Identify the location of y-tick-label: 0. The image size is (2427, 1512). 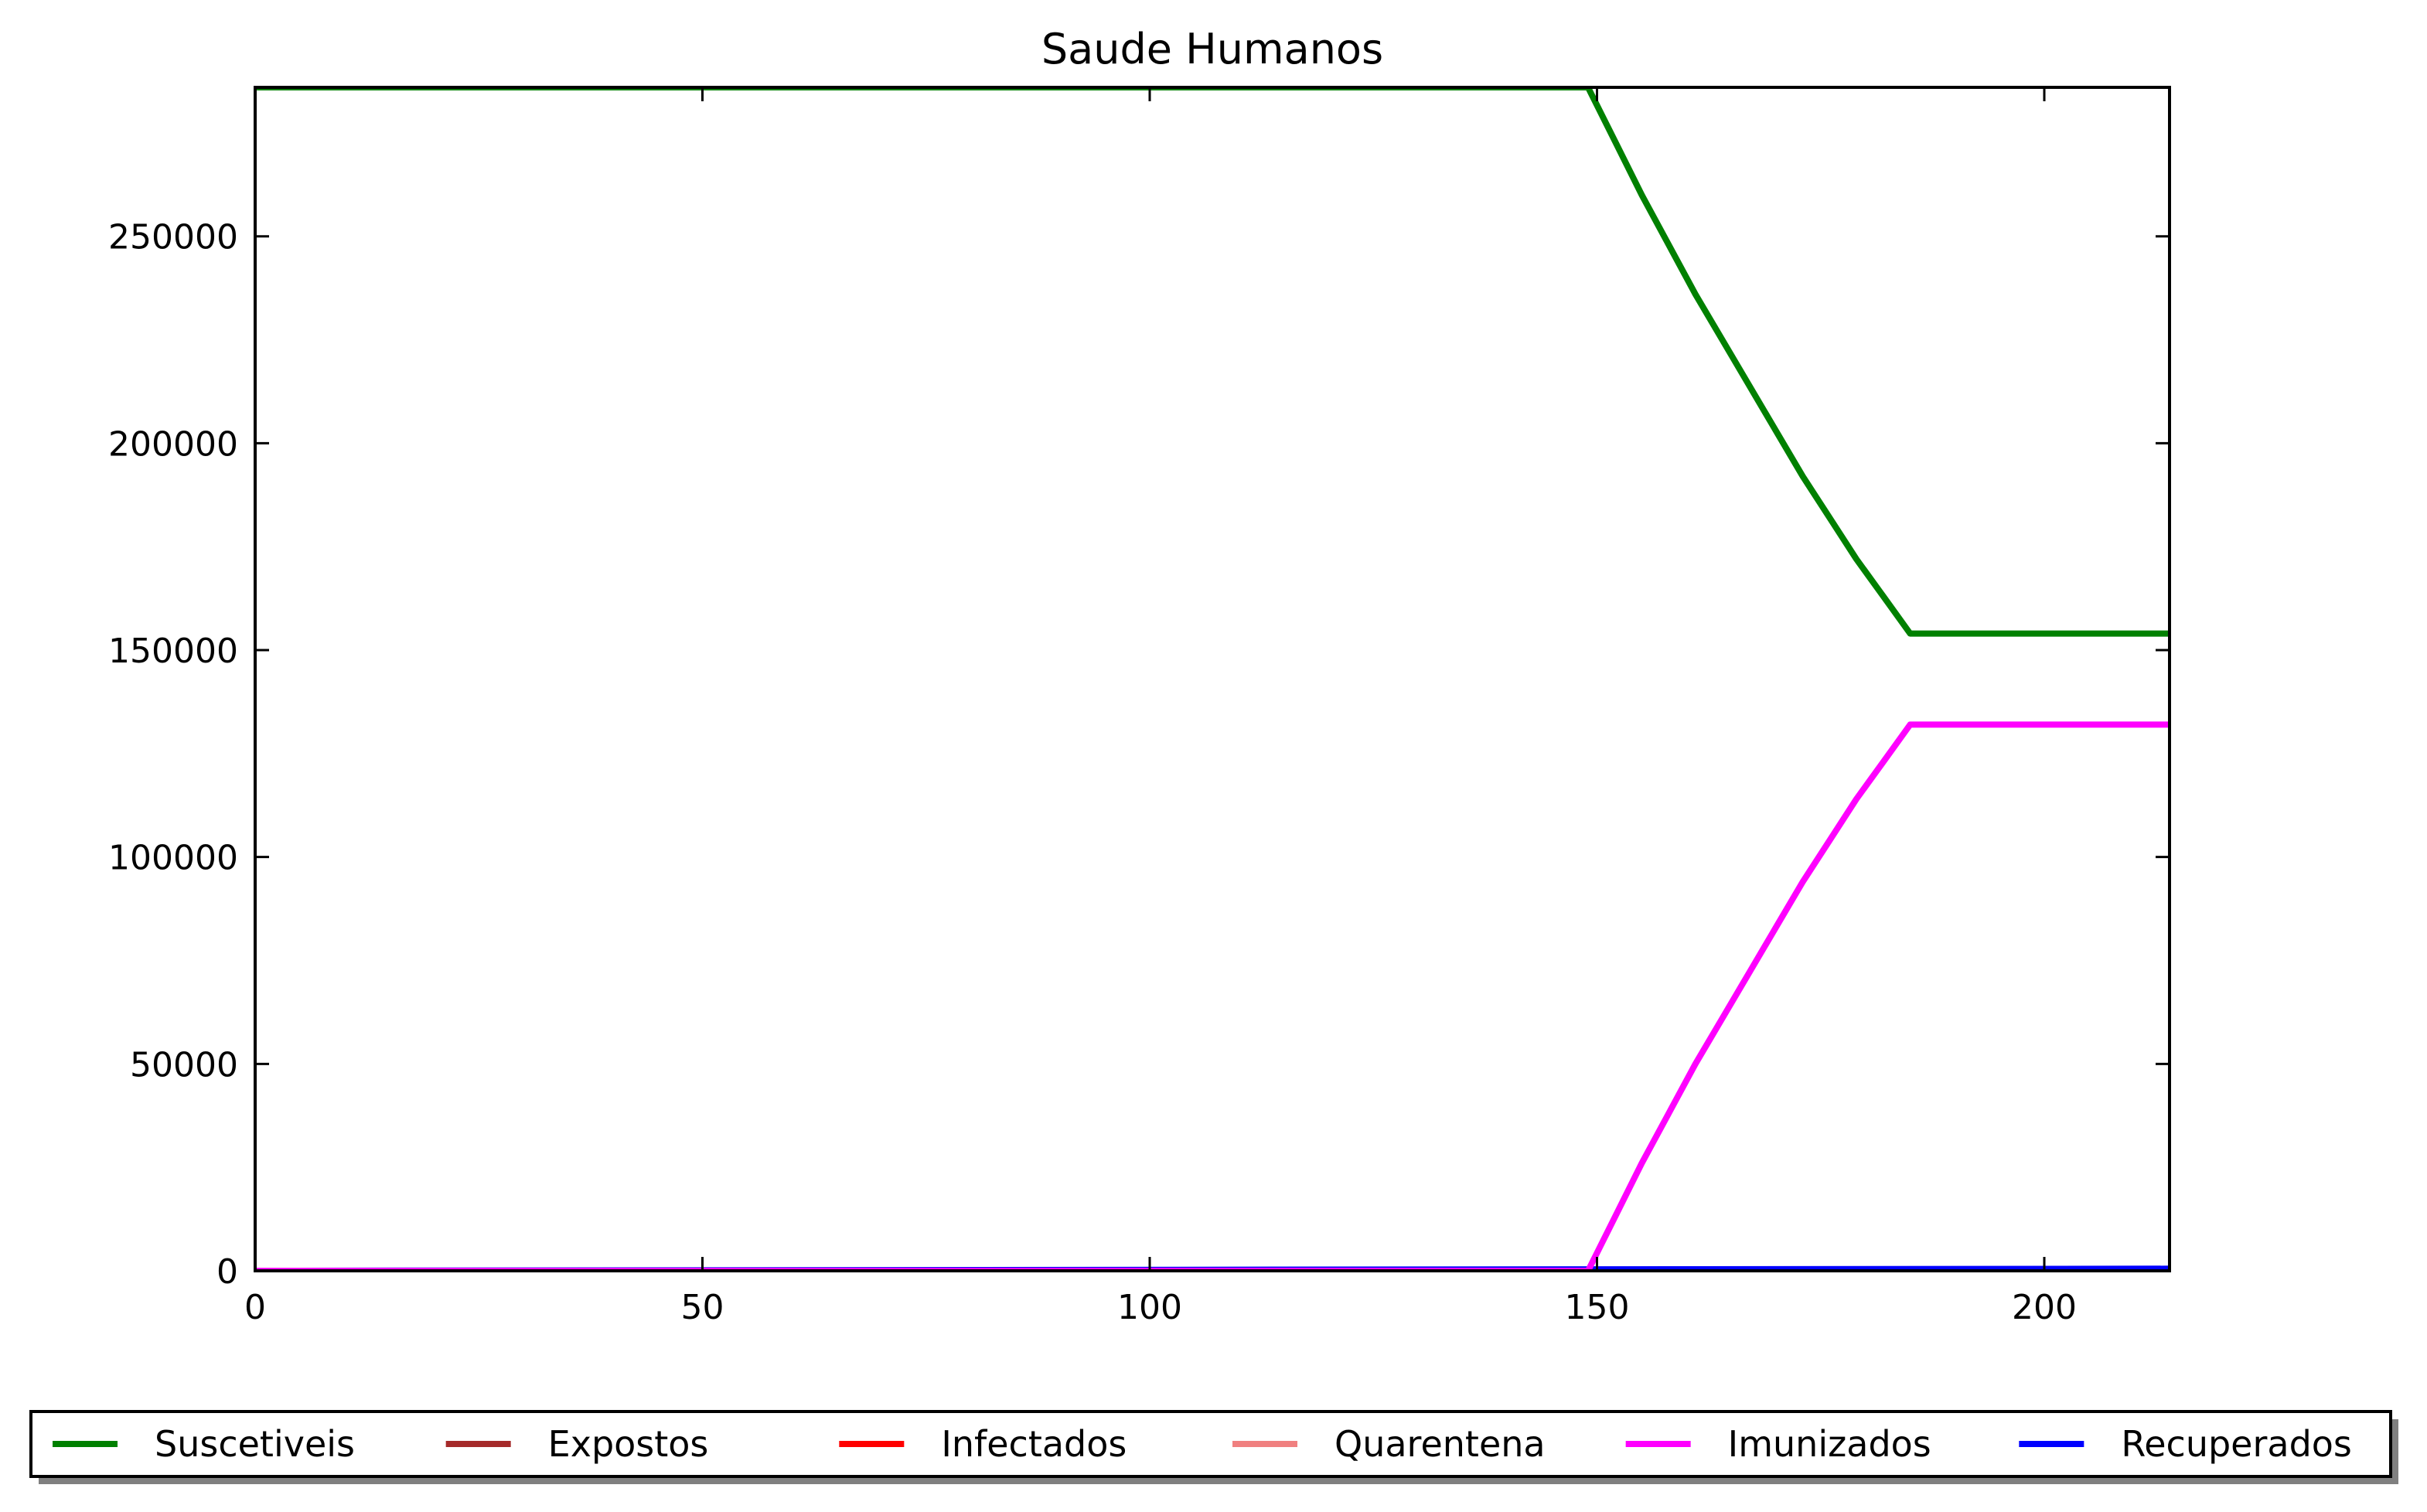
(227, 1272).